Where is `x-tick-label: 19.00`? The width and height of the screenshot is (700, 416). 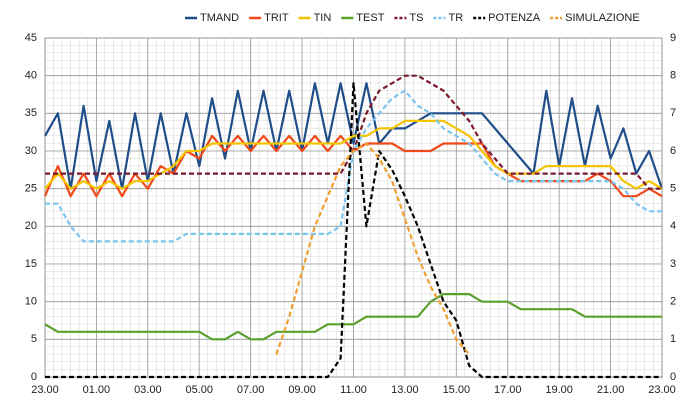 x-tick-label: 19.00 is located at coordinates (559, 390).